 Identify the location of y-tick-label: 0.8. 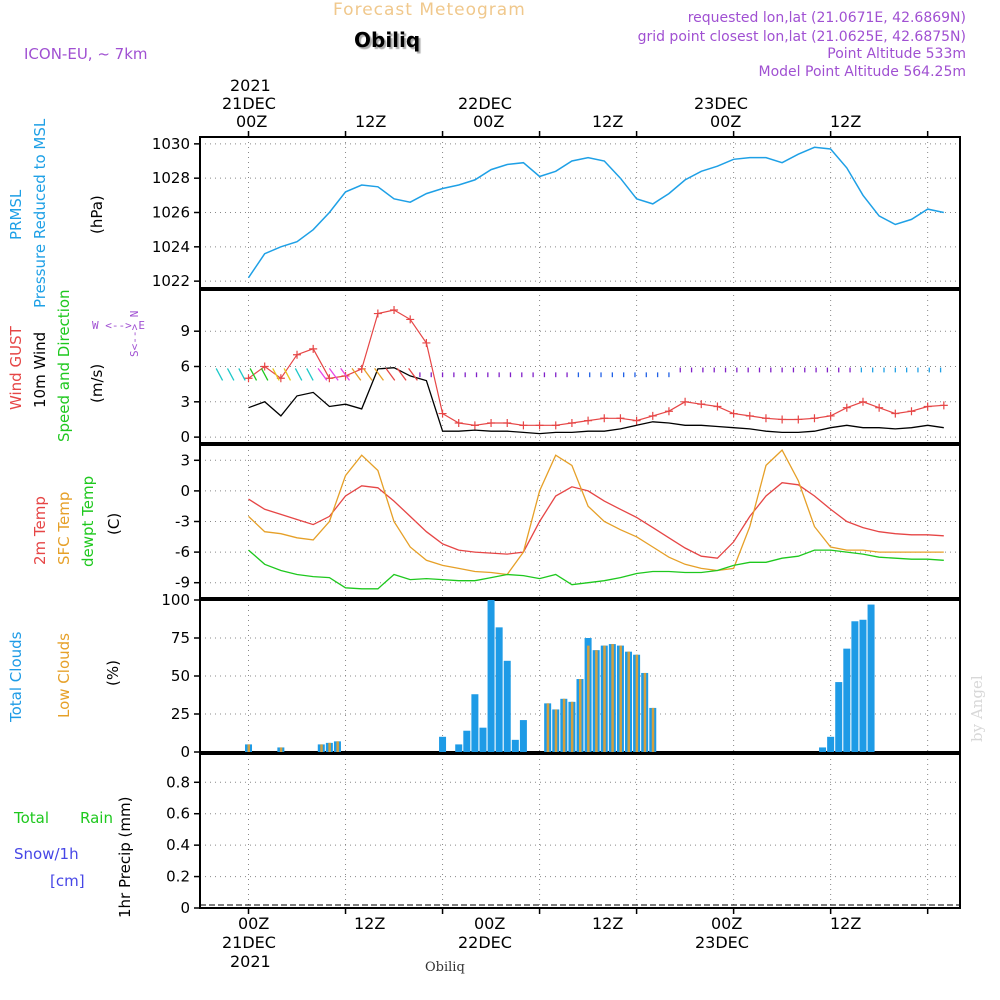
(178, 782).